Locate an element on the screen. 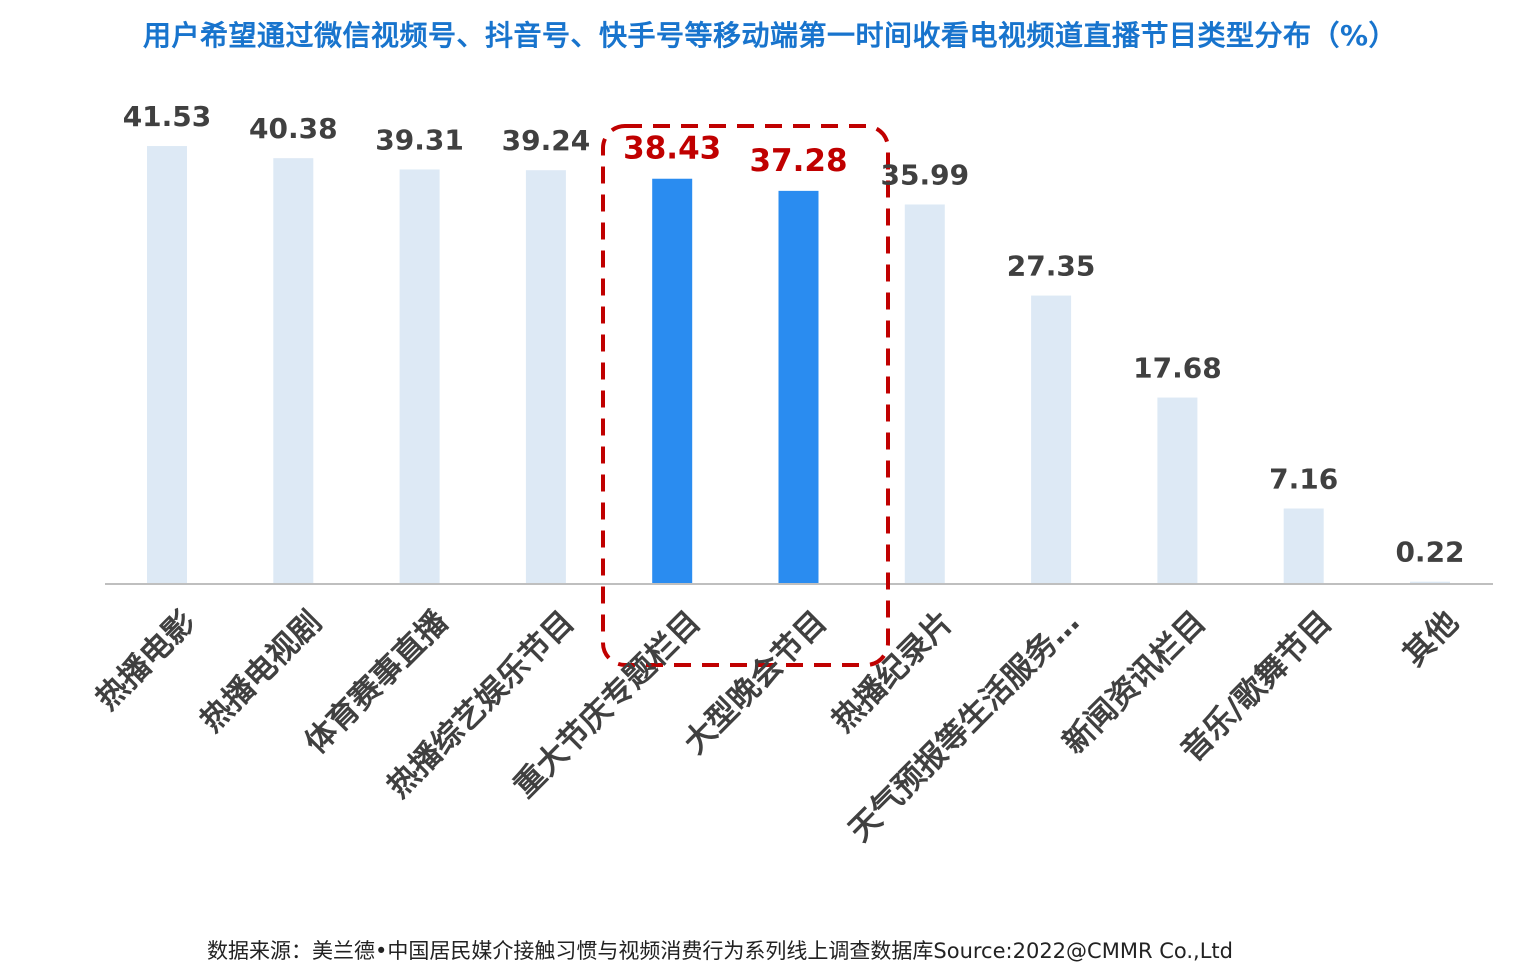  data-label-1: 41.53 is located at coordinates (167, 116).